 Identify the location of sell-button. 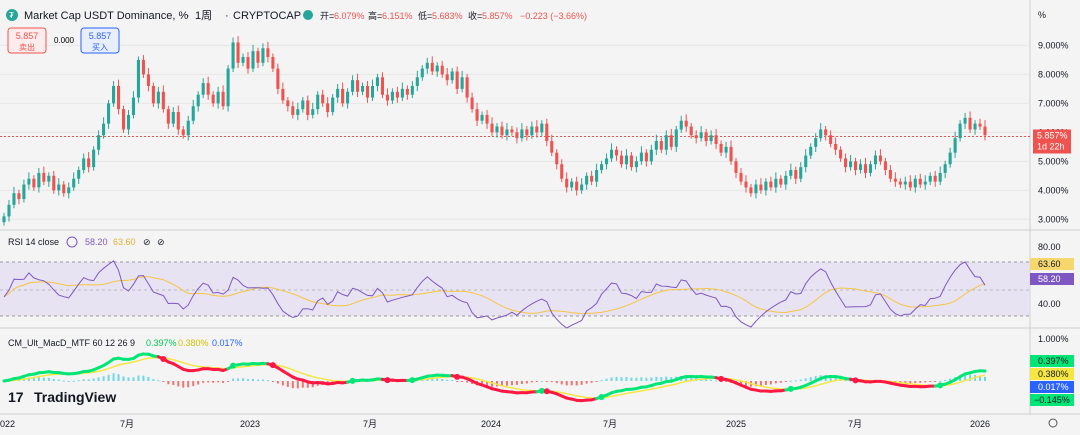
(27, 40).